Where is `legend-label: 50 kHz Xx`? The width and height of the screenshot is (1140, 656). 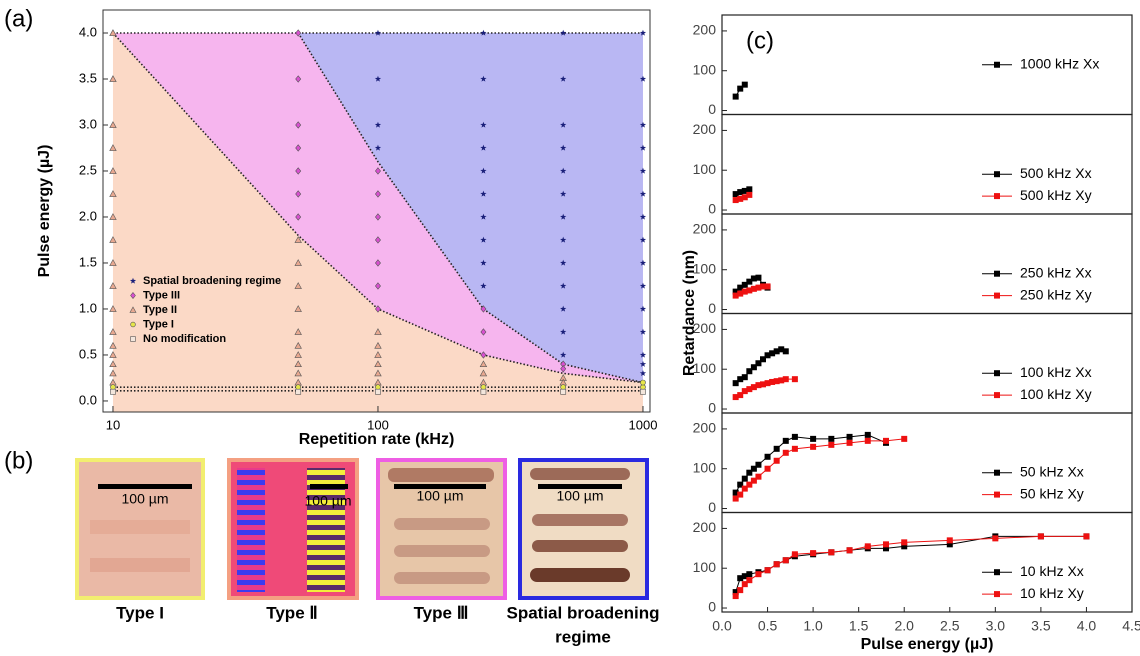
legend-label: 50 kHz Xx is located at coordinates (1052, 471).